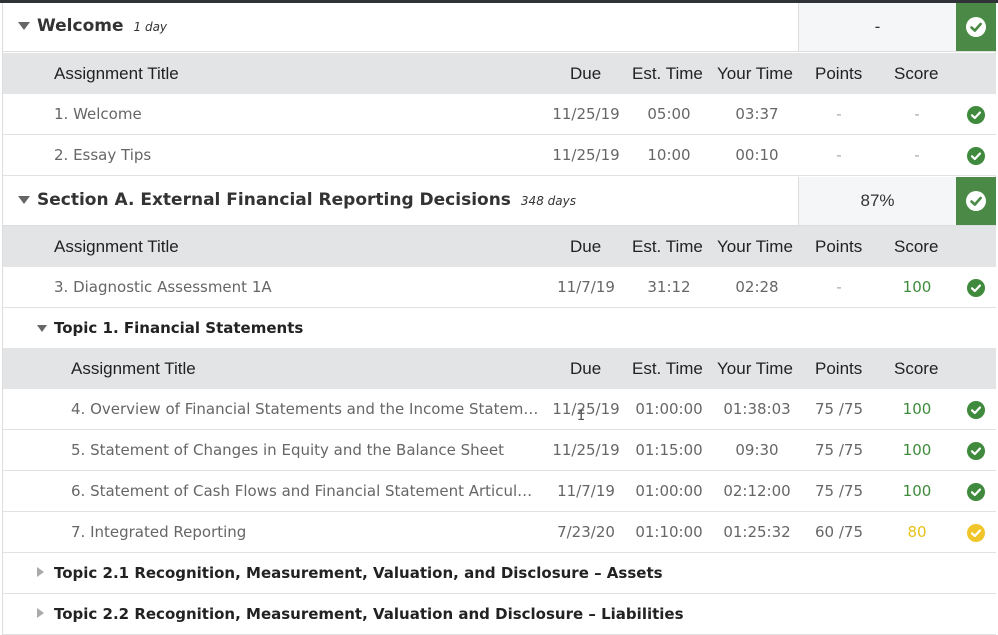  What do you see at coordinates (499, 155) in the screenshot?
I see `table-row: 2. Essay Tips 11/25/19 10:00 00:10 - -` at bounding box center [499, 155].